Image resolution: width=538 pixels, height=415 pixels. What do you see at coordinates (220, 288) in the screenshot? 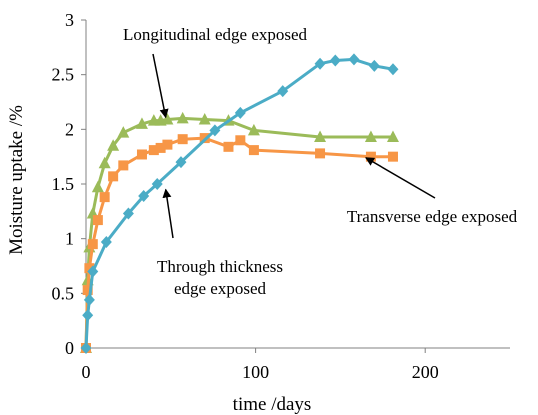
I see `annotation-label: edge exposed` at bounding box center [220, 288].